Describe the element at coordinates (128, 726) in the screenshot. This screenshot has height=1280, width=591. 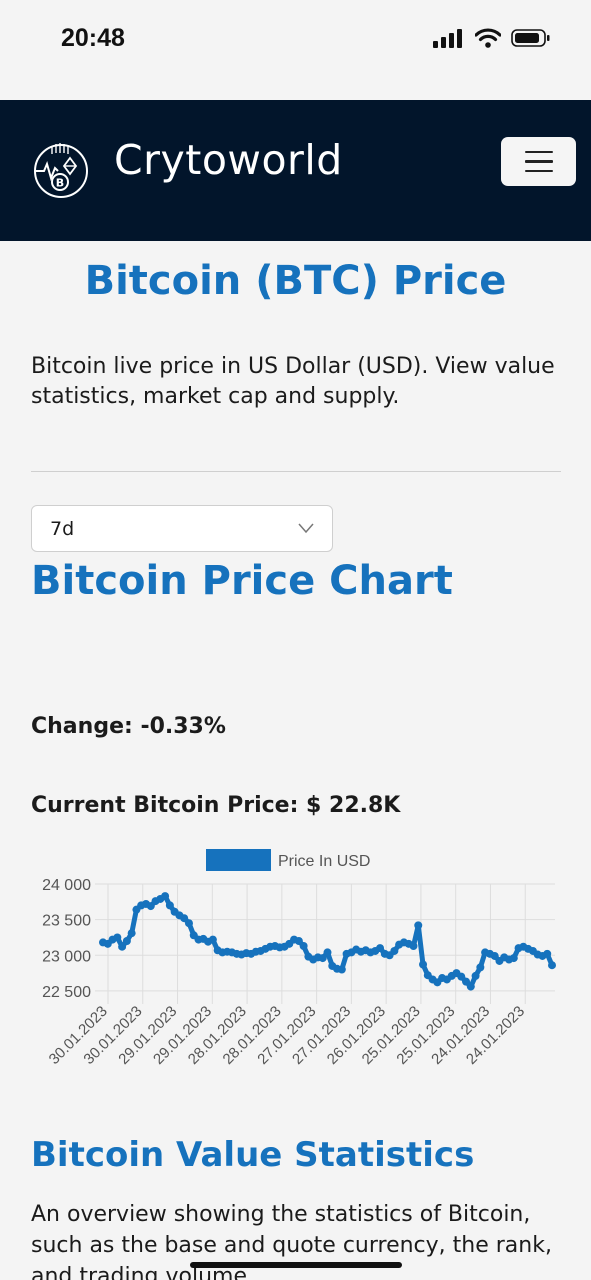
I see `price-change: Change: -0.33%` at that location.